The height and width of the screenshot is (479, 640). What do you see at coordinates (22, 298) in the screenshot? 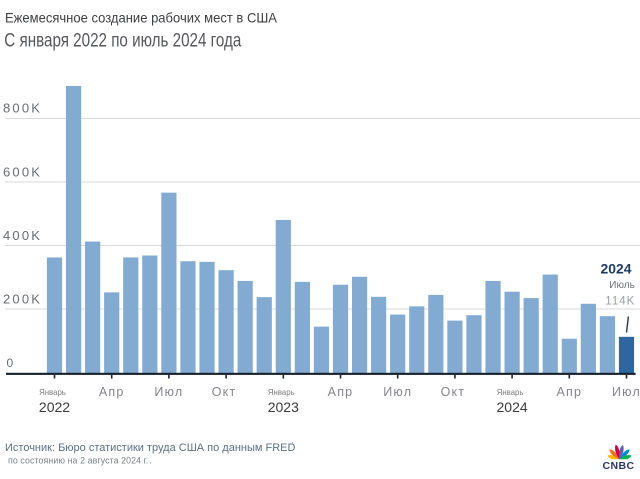
I see `svg-text: 200K` at bounding box center [22, 298].